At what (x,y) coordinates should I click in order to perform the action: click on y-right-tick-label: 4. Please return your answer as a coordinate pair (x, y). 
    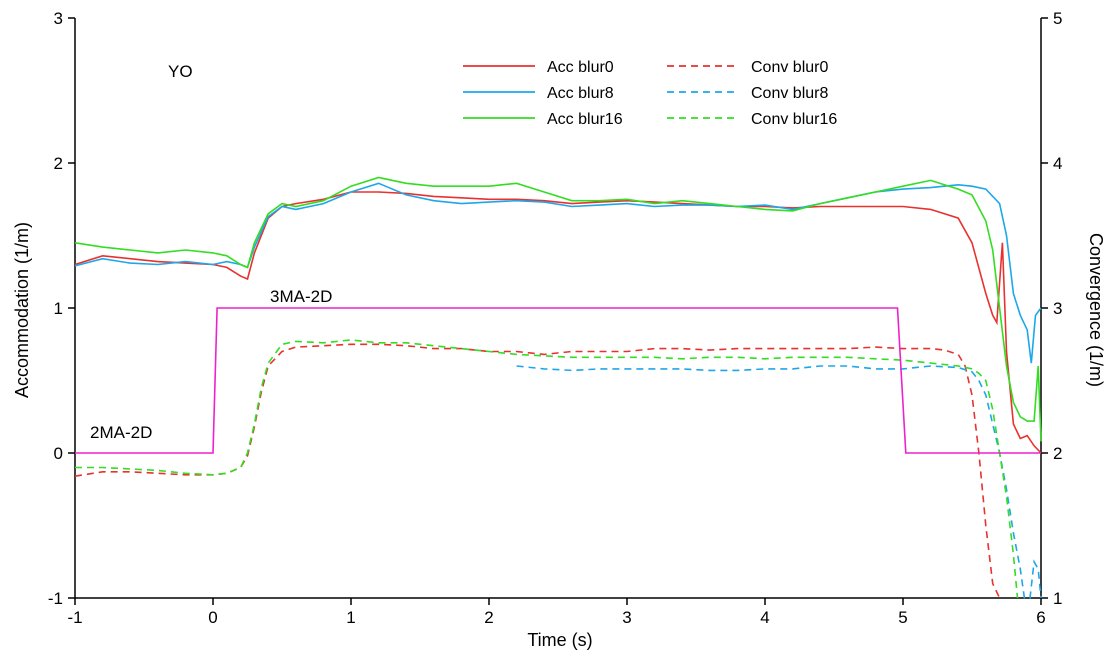
    Looking at the image, I should click on (1057, 163).